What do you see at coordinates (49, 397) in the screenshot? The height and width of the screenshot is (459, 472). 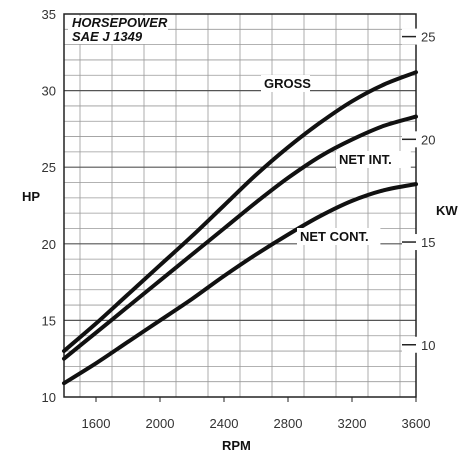 I see `y-tick-label: 10` at bounding box center [49, 397].